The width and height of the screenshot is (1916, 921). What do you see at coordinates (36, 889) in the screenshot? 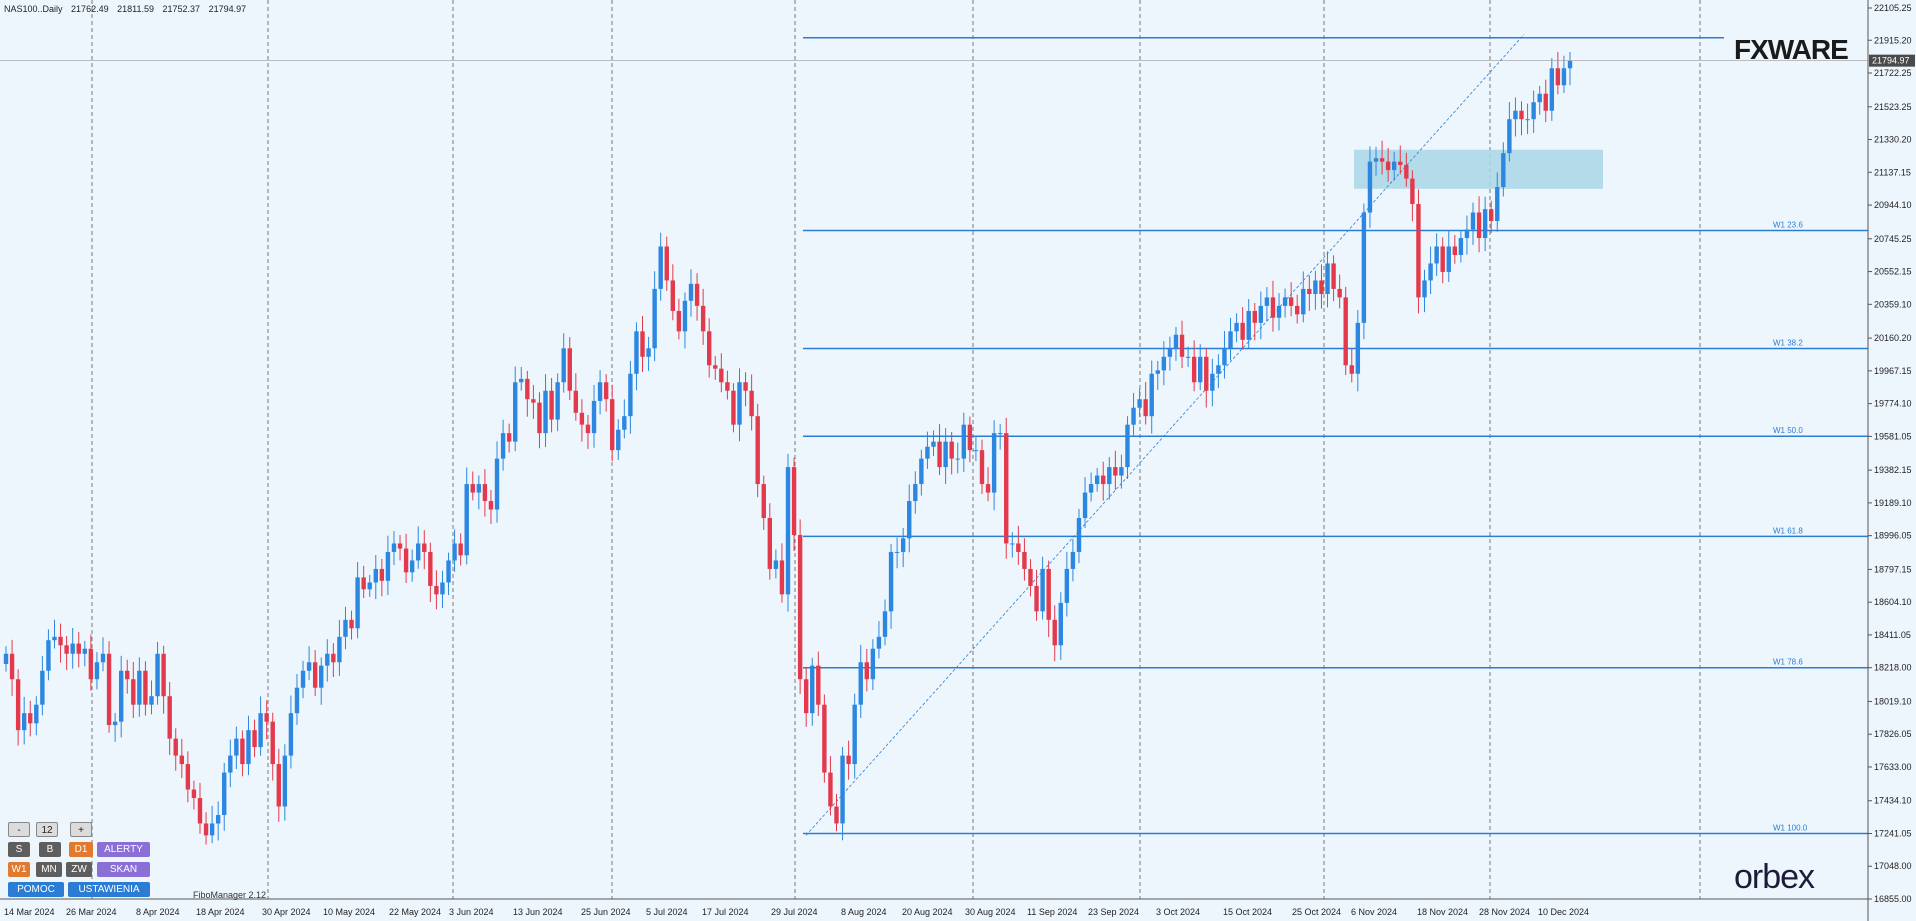
I see `pomoc-button: POMOC` at bounding box center [36, 889].